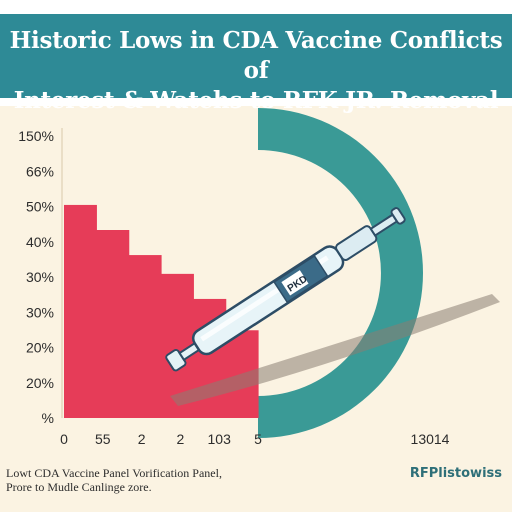  I want to click on x-tick-label: 13014, so click(430, 439).